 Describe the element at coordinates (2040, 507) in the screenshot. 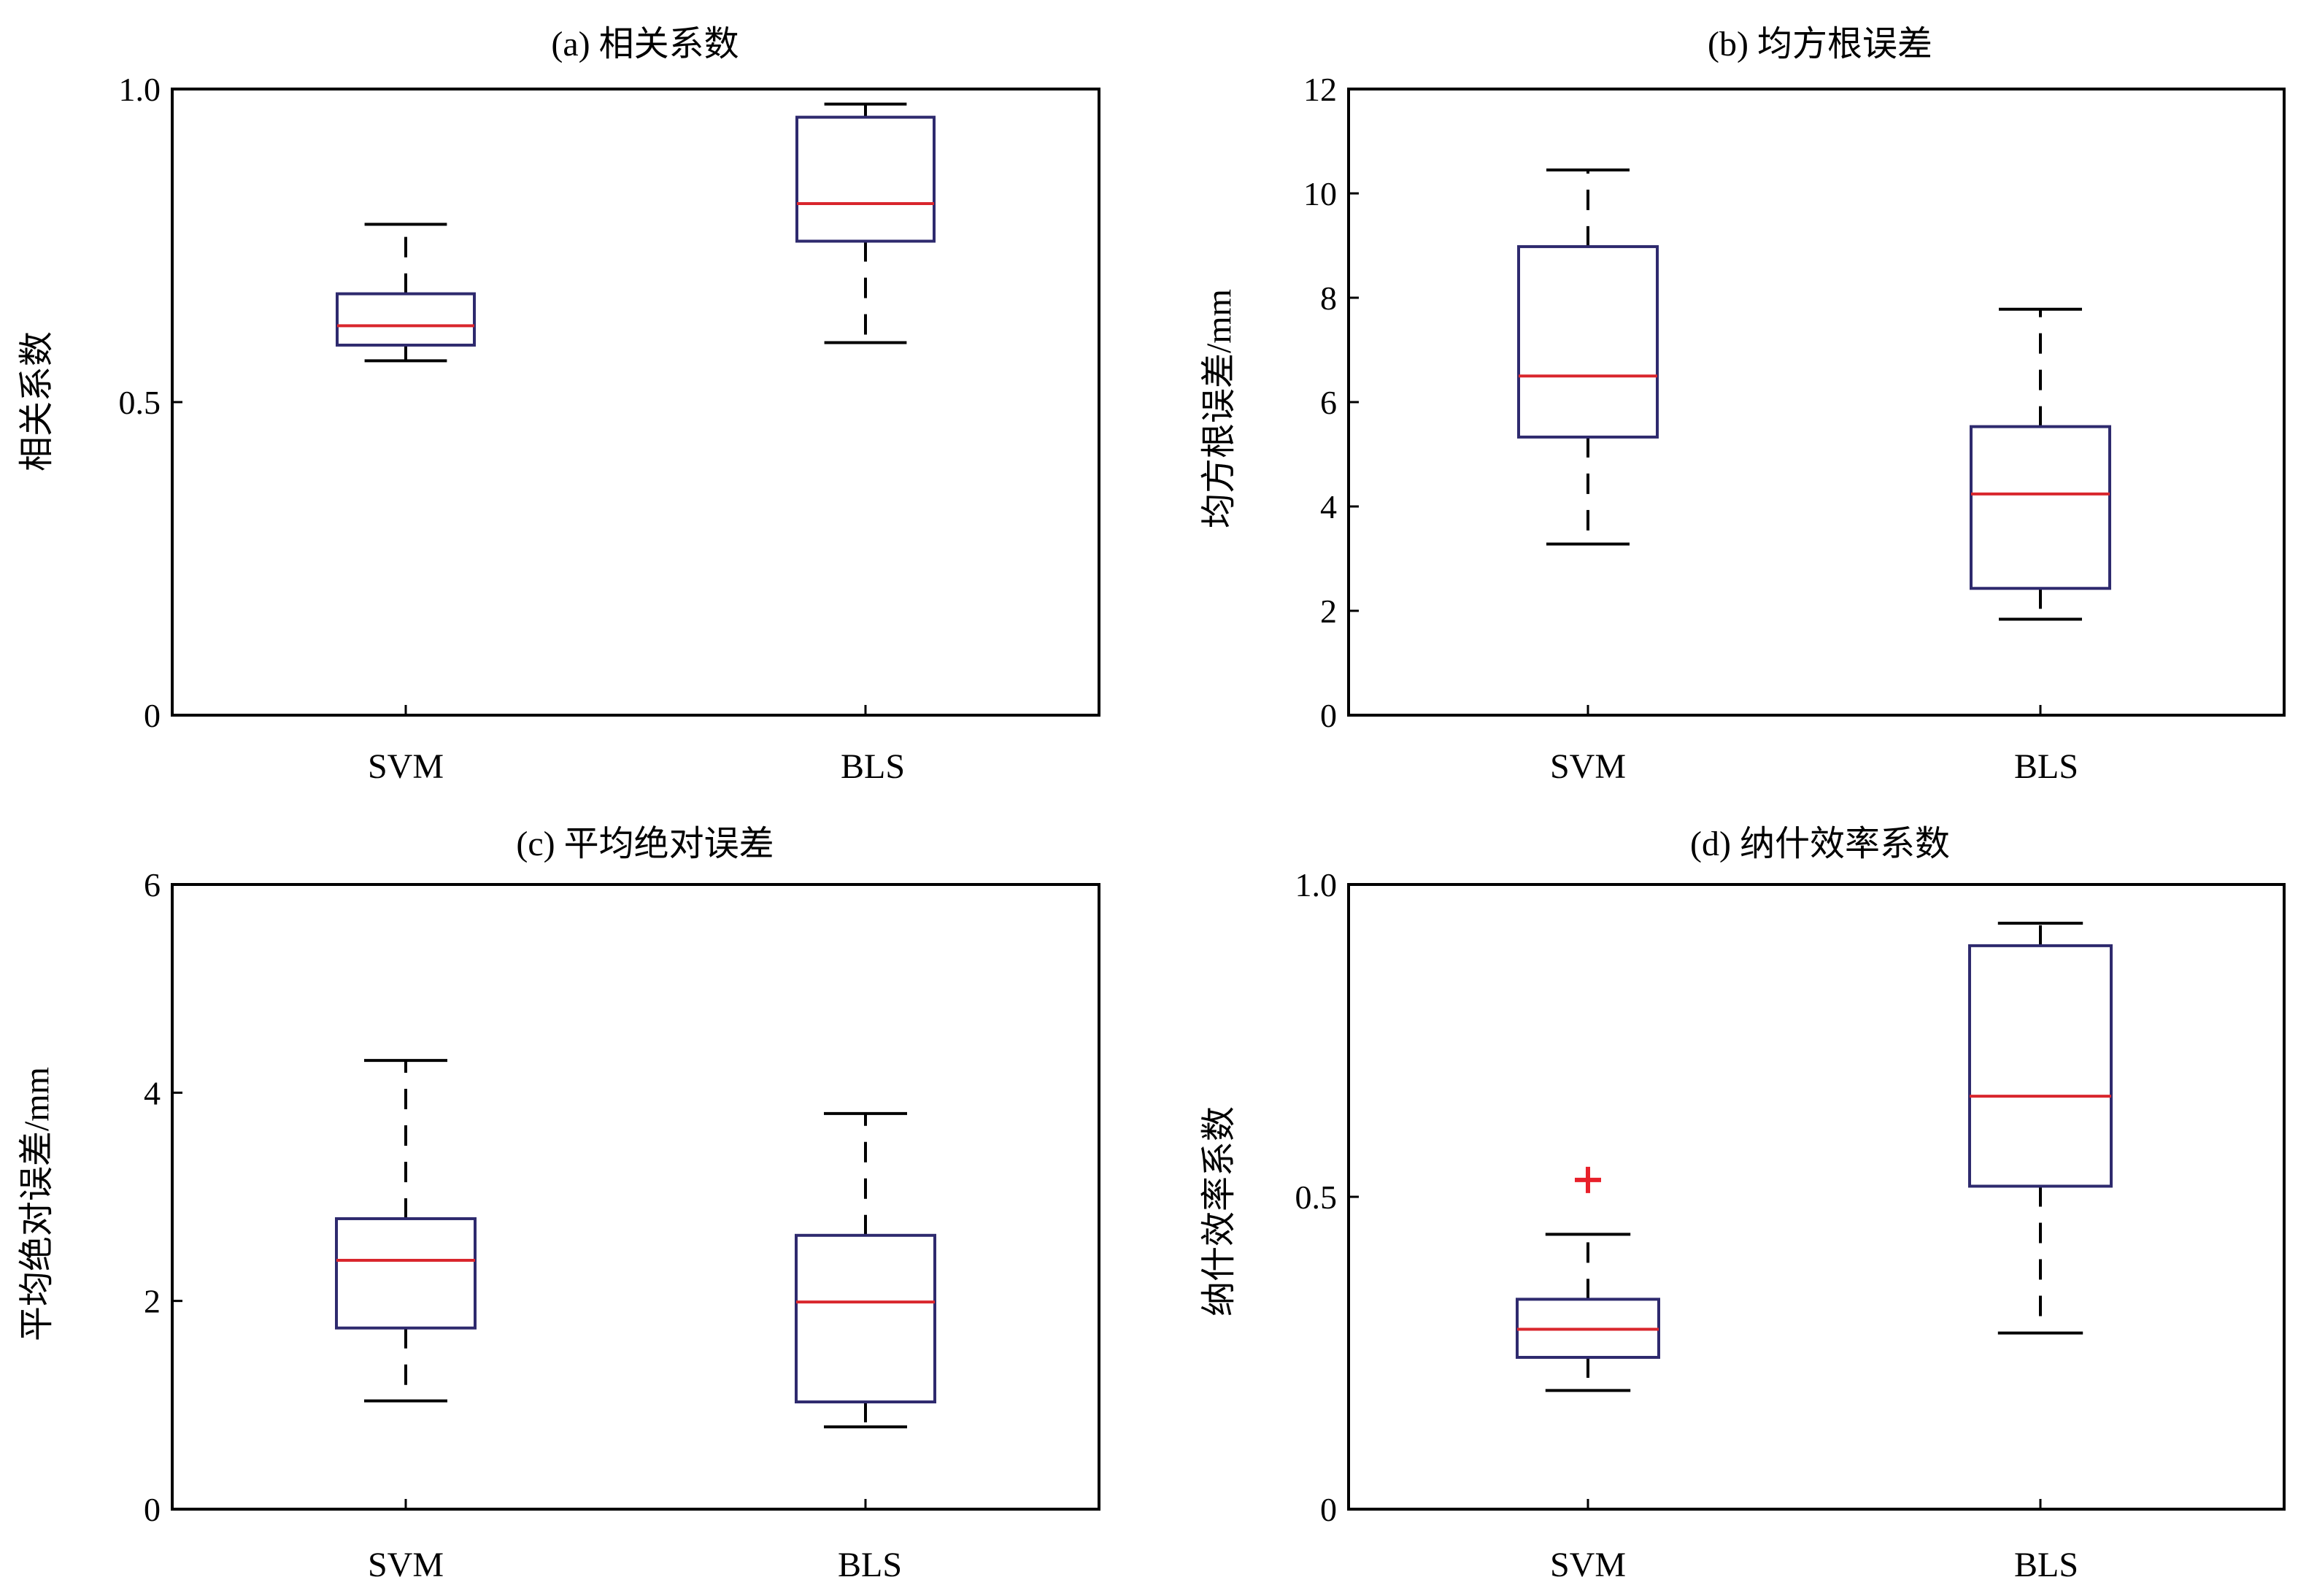

I see `panel-b-bls-box` at that location.